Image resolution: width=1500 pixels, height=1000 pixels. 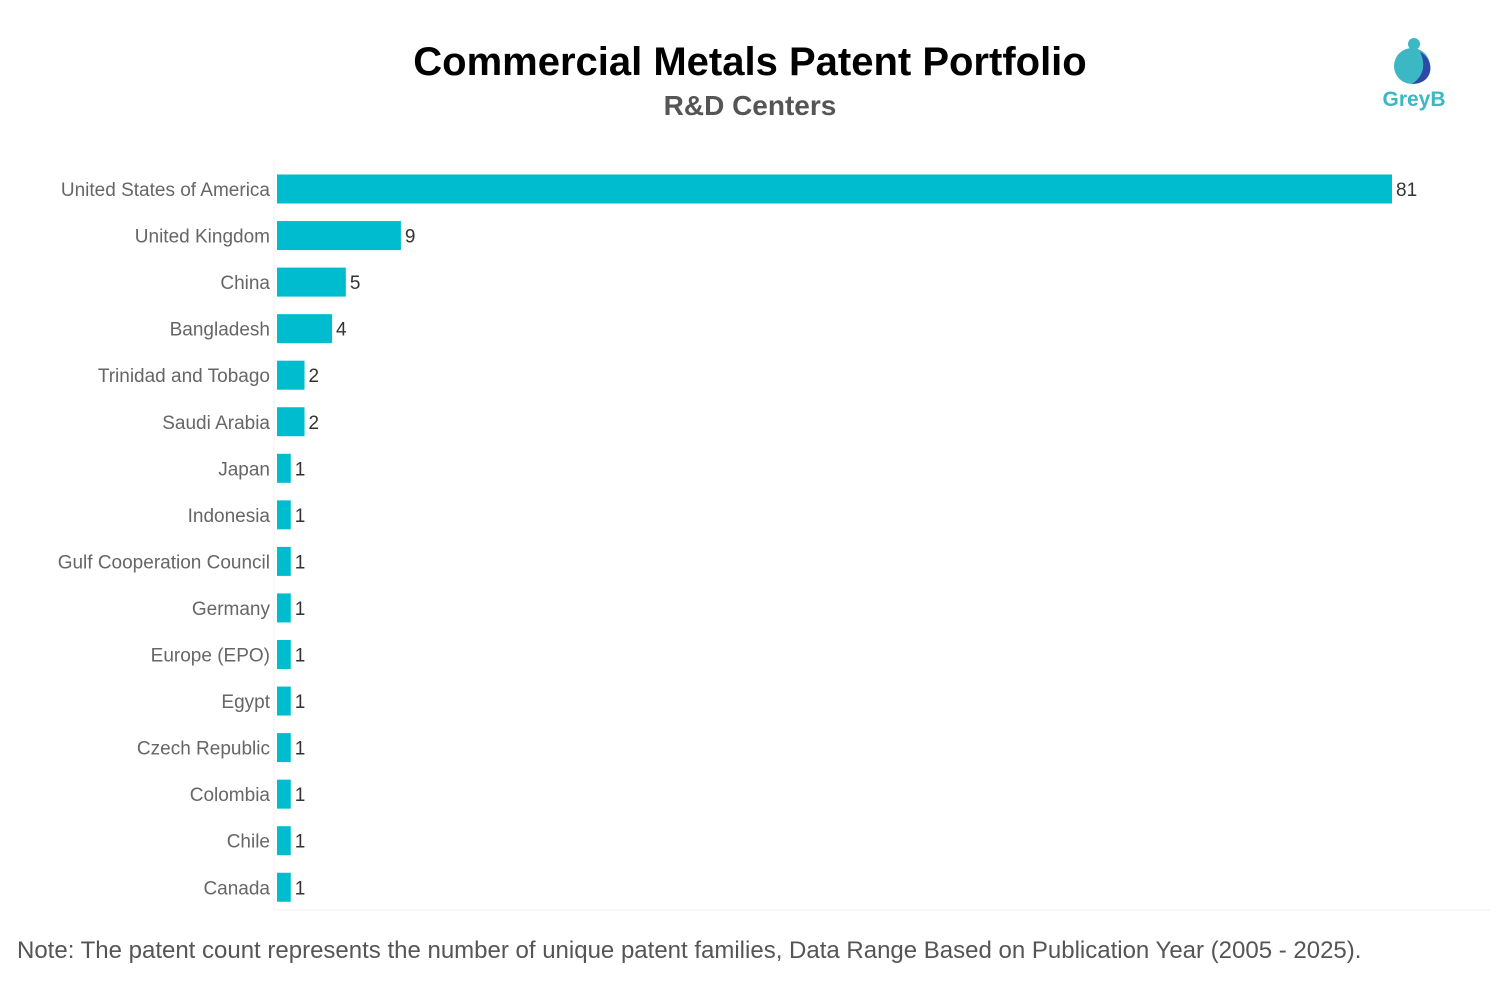 What do you see at coordinates (236, 888) in the screenshot?
I see `category-label: Canada` at bounding box center [236, 888].